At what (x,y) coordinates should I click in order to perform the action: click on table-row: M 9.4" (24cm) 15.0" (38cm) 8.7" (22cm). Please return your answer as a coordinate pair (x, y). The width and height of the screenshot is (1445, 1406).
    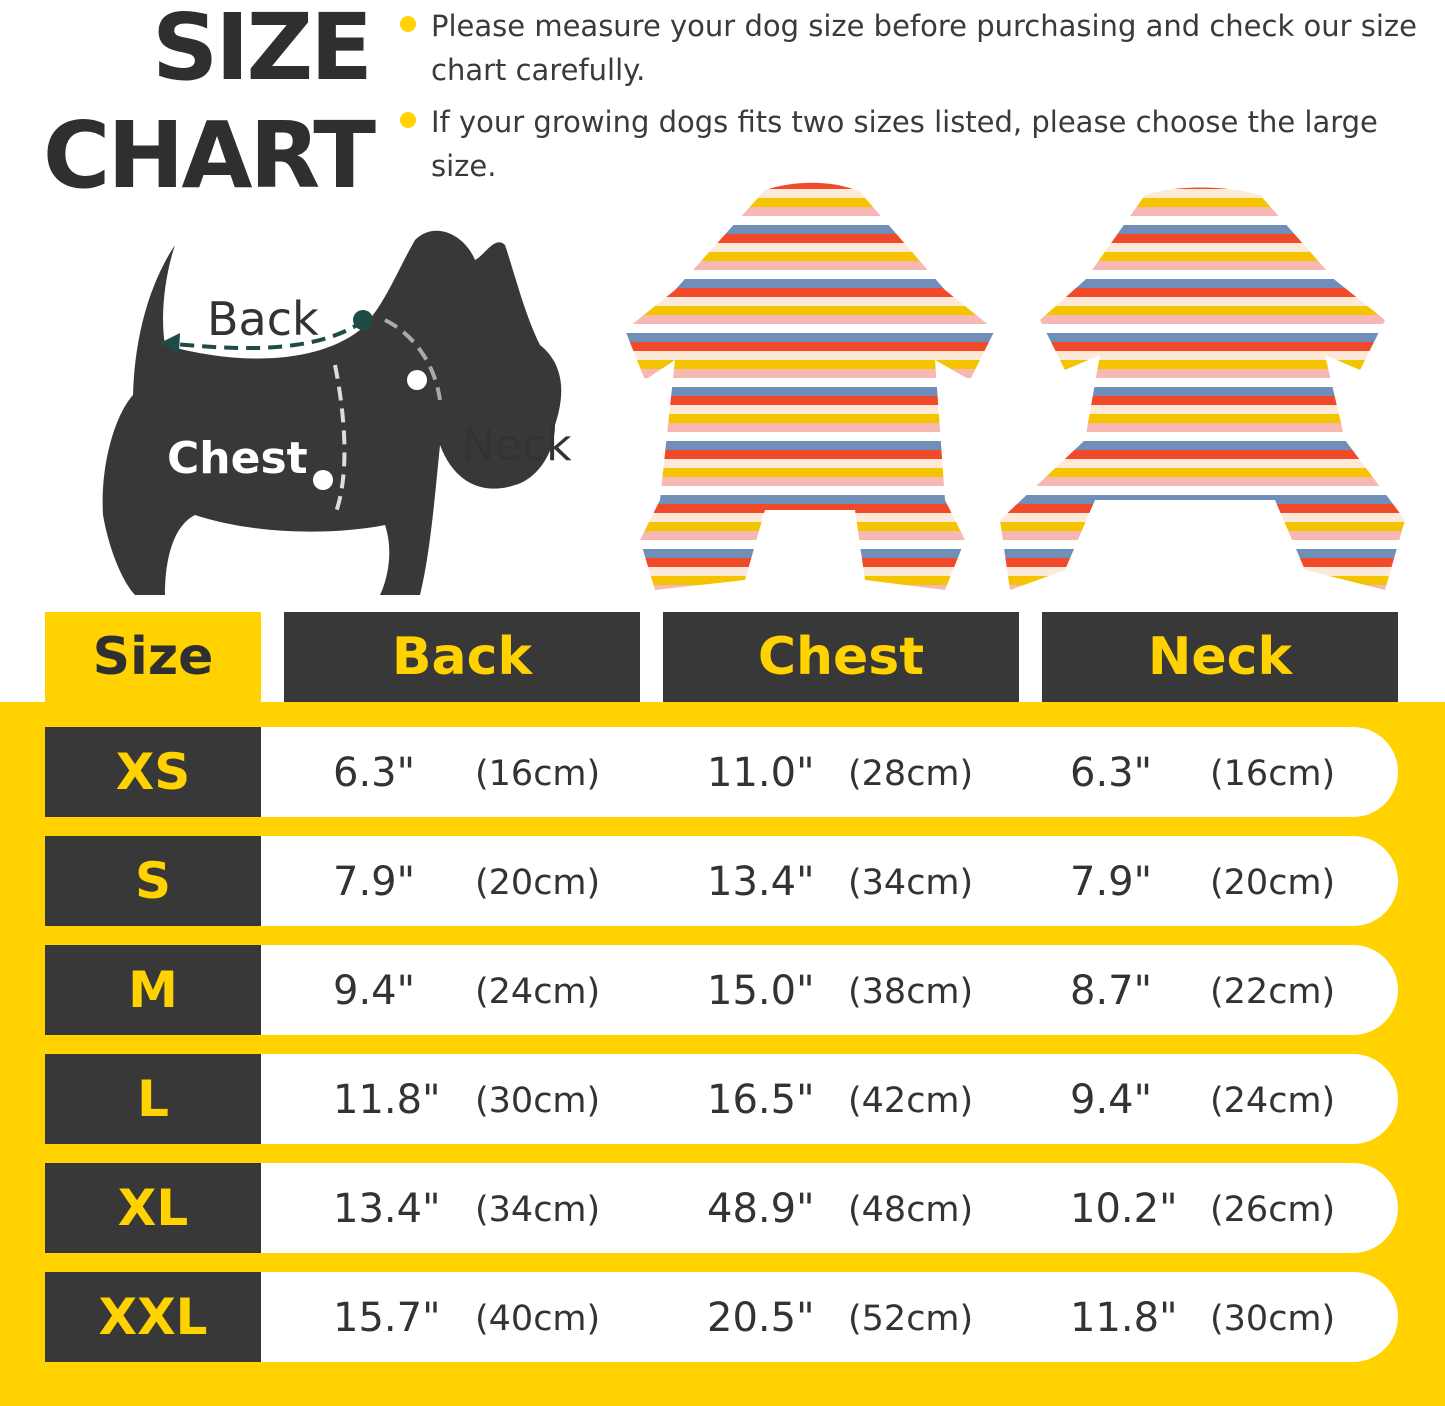
    Looking at the image, I should click on (721, 990).